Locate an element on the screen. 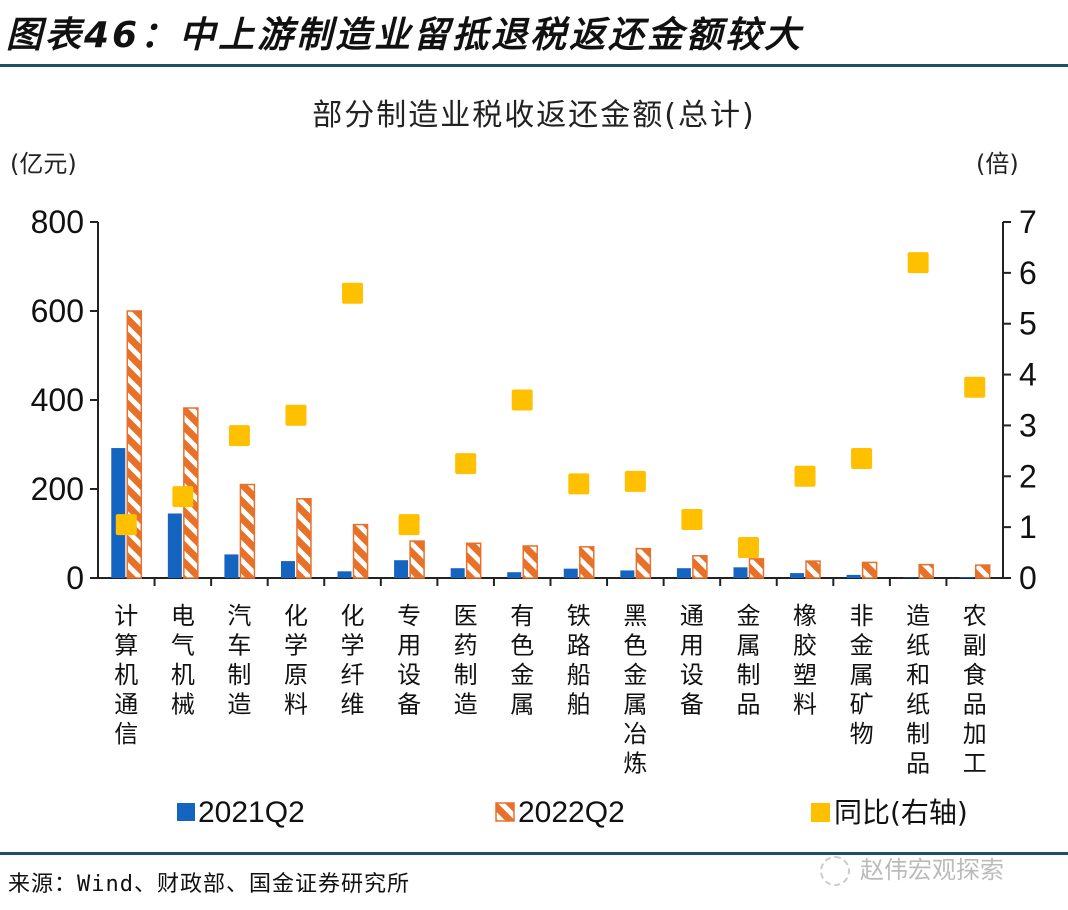 Image resolution: width=1068 pixels, height=910 pixels. legend: 2021Q2 2022Q2 同比(右轴) is located at coordinates (572, 812).